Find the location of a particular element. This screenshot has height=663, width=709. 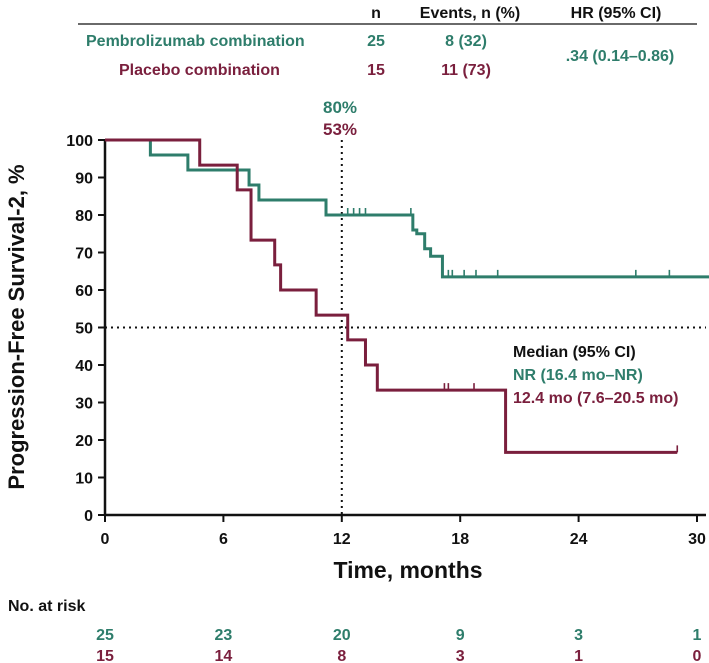

risk-count-placebo: 8 is located at coordinates (341, 655).